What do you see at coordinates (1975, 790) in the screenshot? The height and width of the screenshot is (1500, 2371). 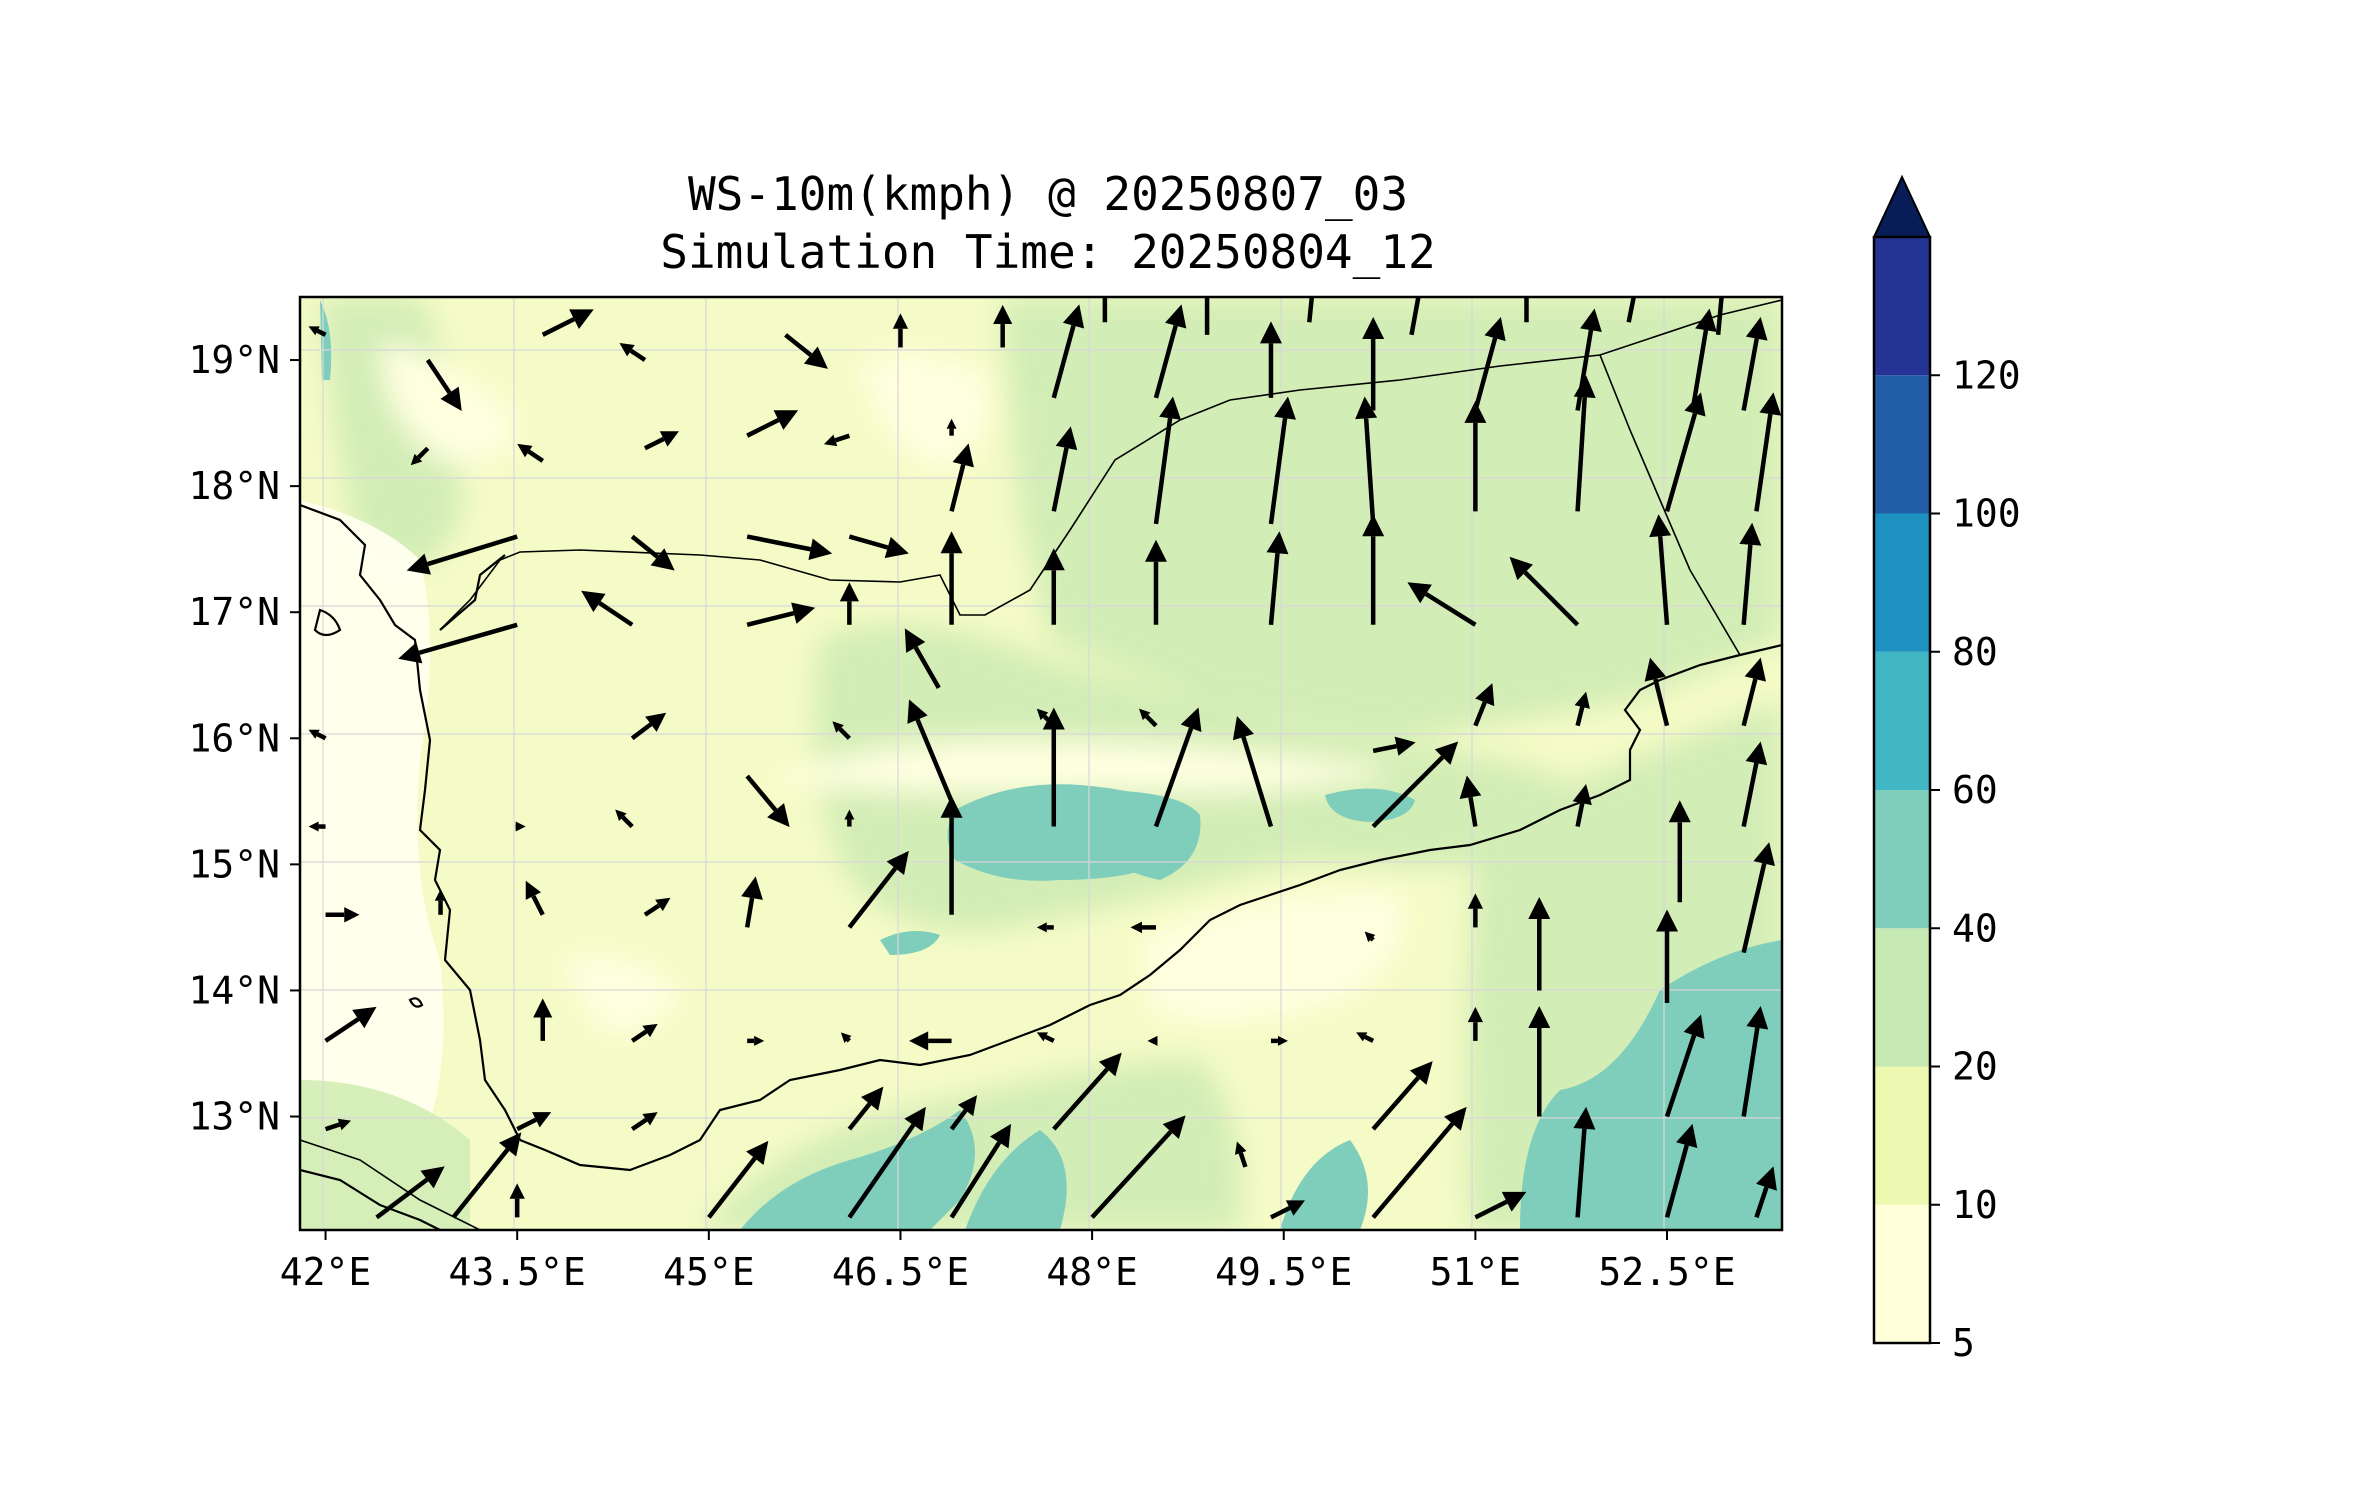 I see `colorbar-label: 60` at bounding box center [1975, 790].